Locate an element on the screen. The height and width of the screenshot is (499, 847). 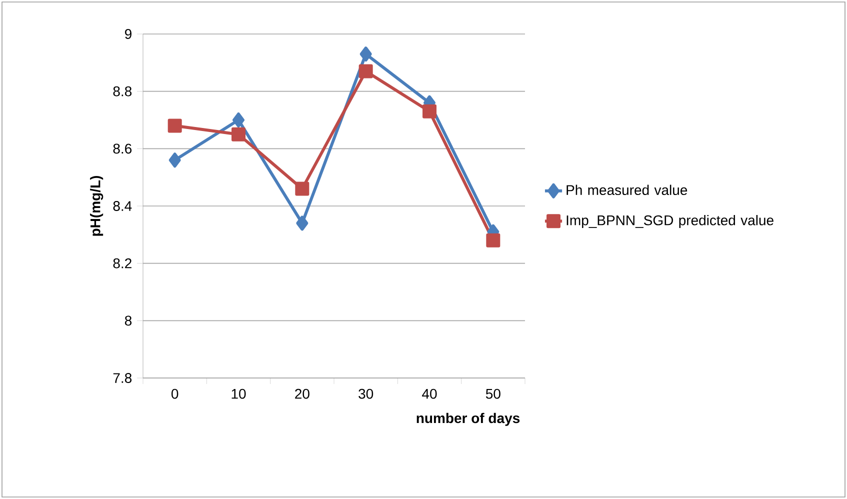
y-tick-label: 7.8 is located at coordinates (122, 378).